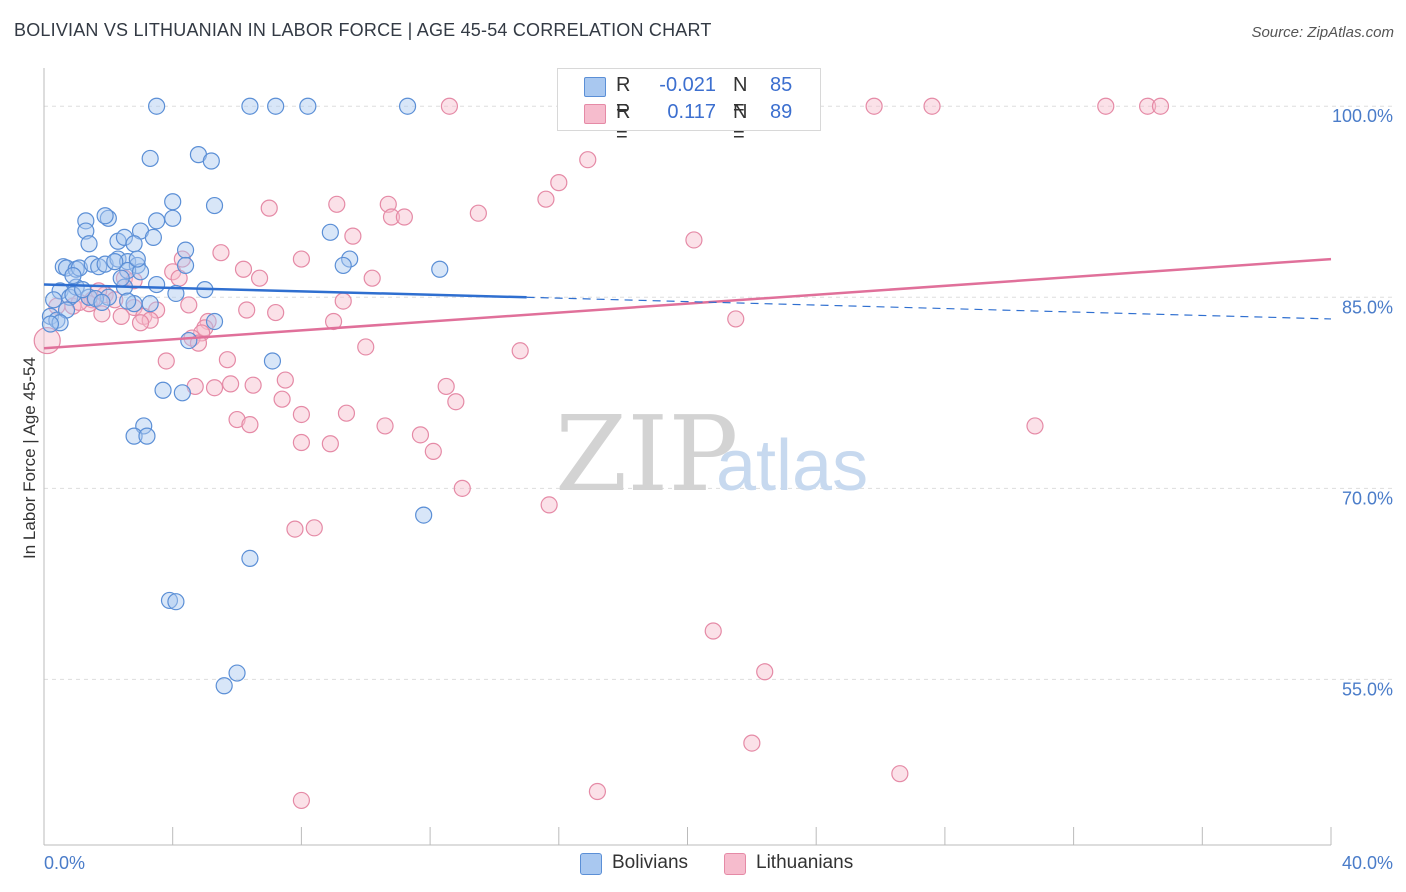  I want to click on legend-n-value: 89, so click(781, 112).